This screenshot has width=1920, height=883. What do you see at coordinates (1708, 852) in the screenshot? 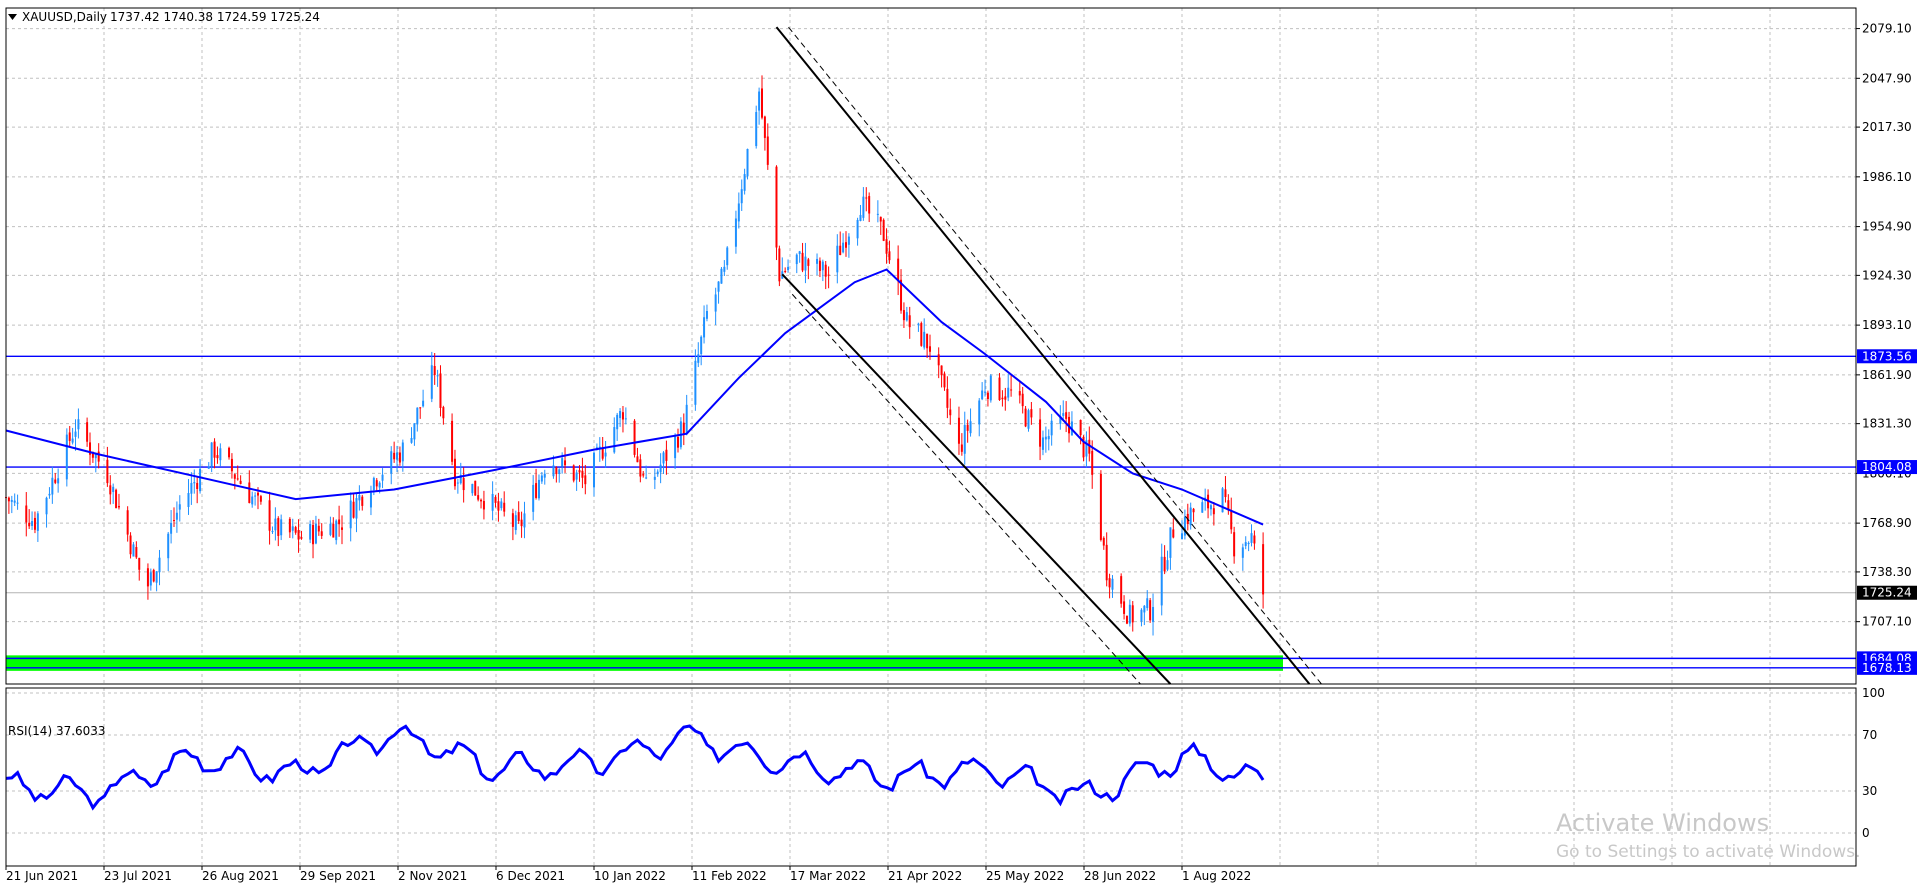
I see `activation-watermark-subtitle: Go to Settings to activate Windows.` at bounding box center [1708, 852].